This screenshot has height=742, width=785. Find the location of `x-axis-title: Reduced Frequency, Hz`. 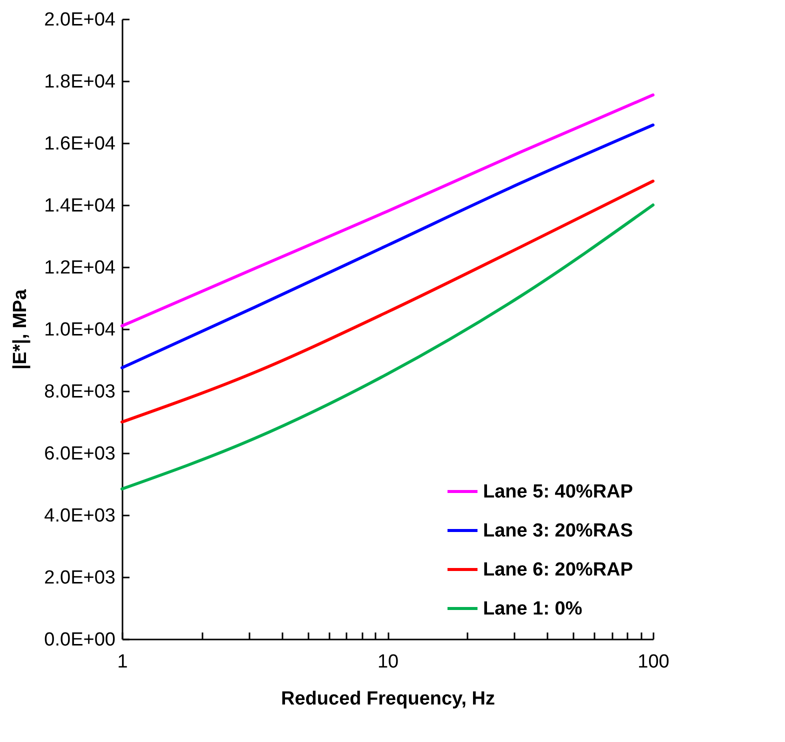

x-axis-title: Reduced Frequency, Hz is located at coordinates (388, 699).